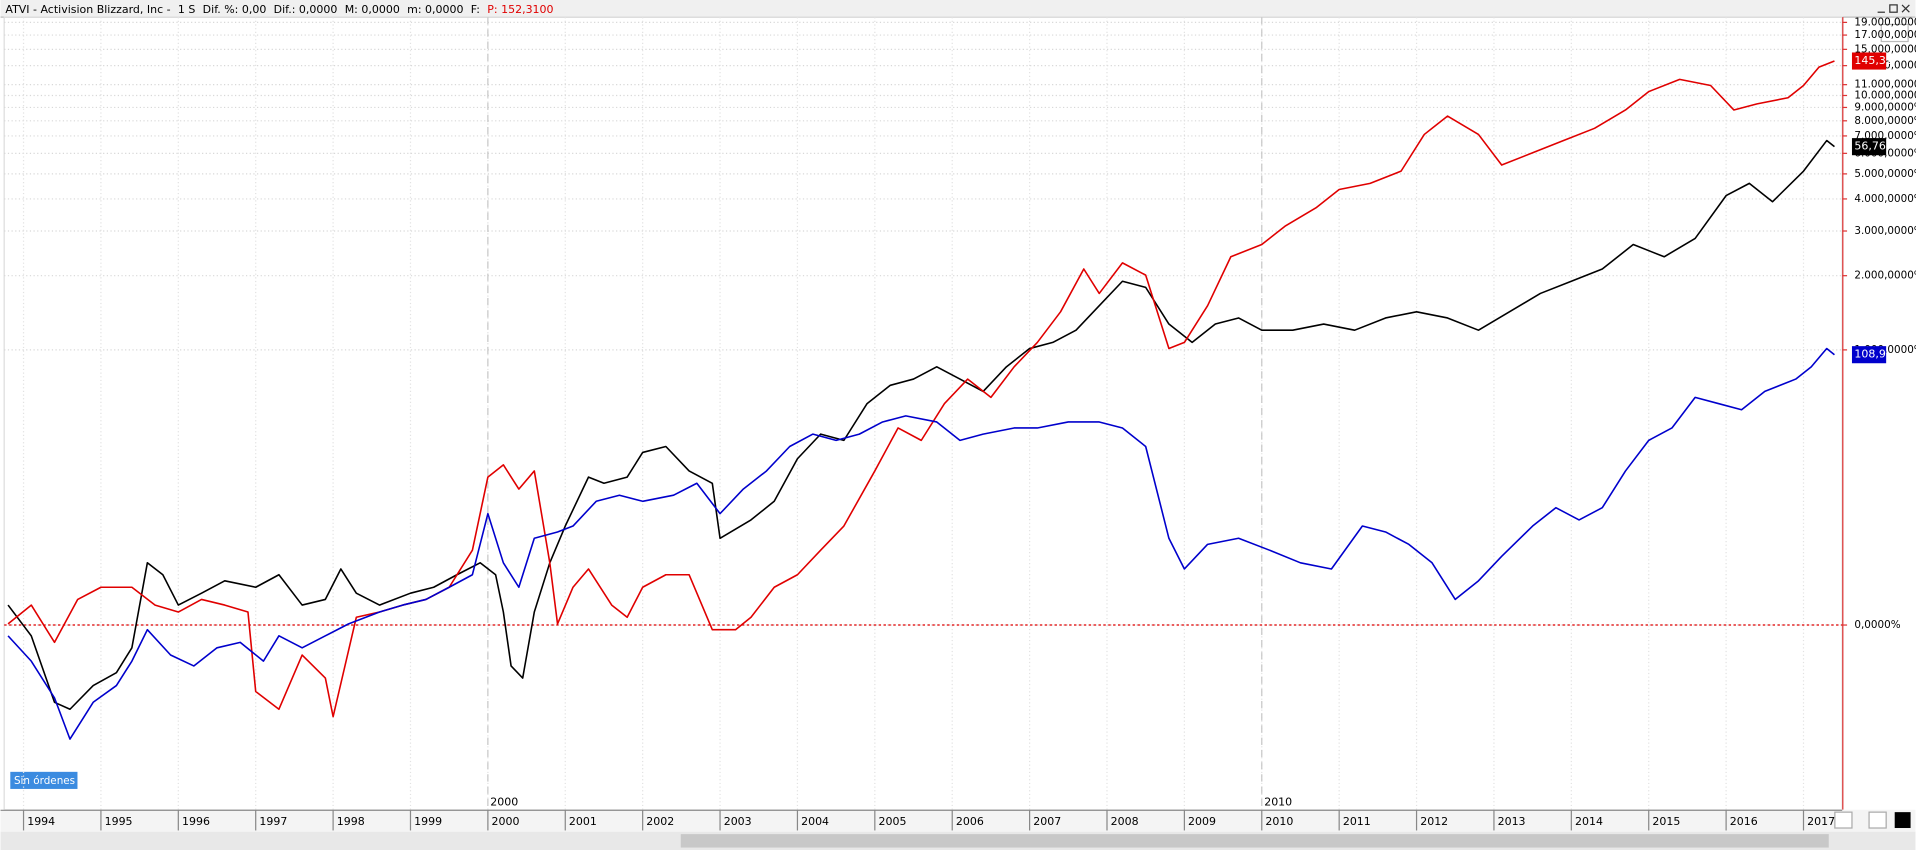 This screenshot has height=850, width=1916. Describe the element at coordinates (1666, 821) in the screenshot. I see `x-tick-label: 2015` at that location.